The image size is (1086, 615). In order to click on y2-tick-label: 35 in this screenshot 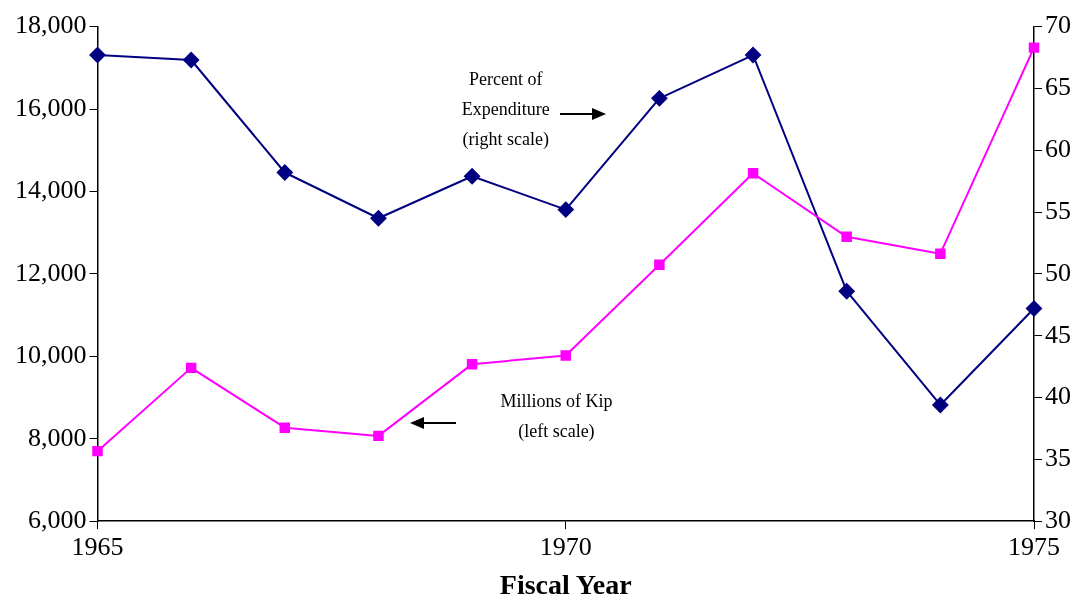, I will do `click(1058, 458)`.